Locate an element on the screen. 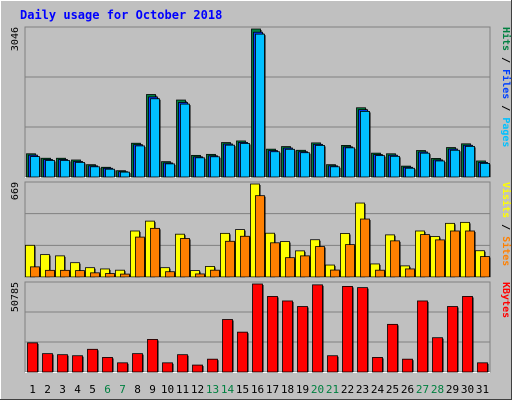 Image resolution: width=512 pixels, height=400 pixels. x-tick-label: 25 is located at coordinates (392, 389).